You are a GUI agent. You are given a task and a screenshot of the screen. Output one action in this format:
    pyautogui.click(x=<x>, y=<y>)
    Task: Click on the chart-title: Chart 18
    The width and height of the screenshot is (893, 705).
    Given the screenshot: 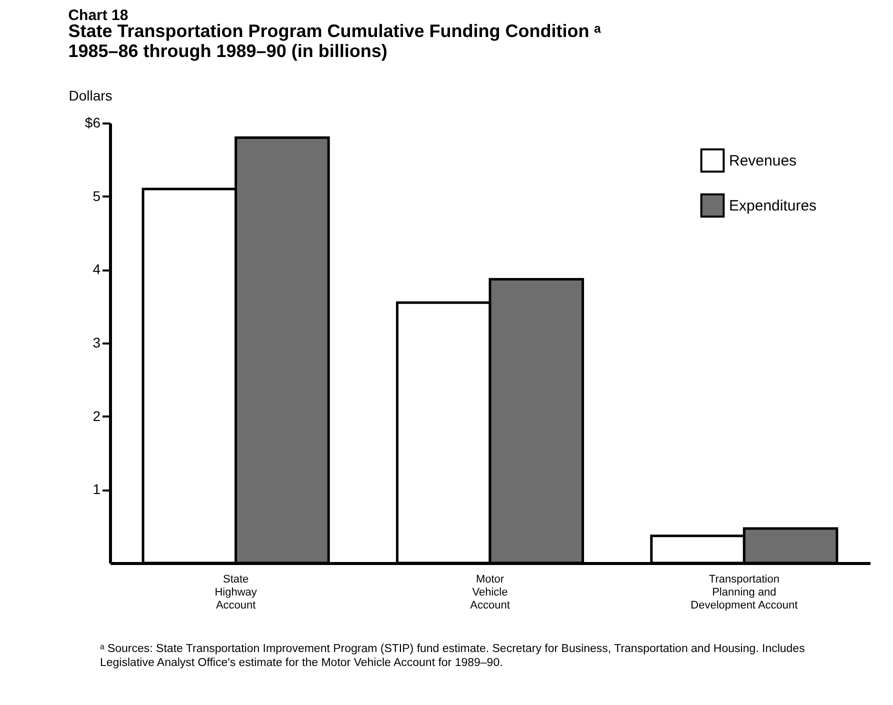 What is the action you would take?
    pyautogui.click(x=98, y=15)
    